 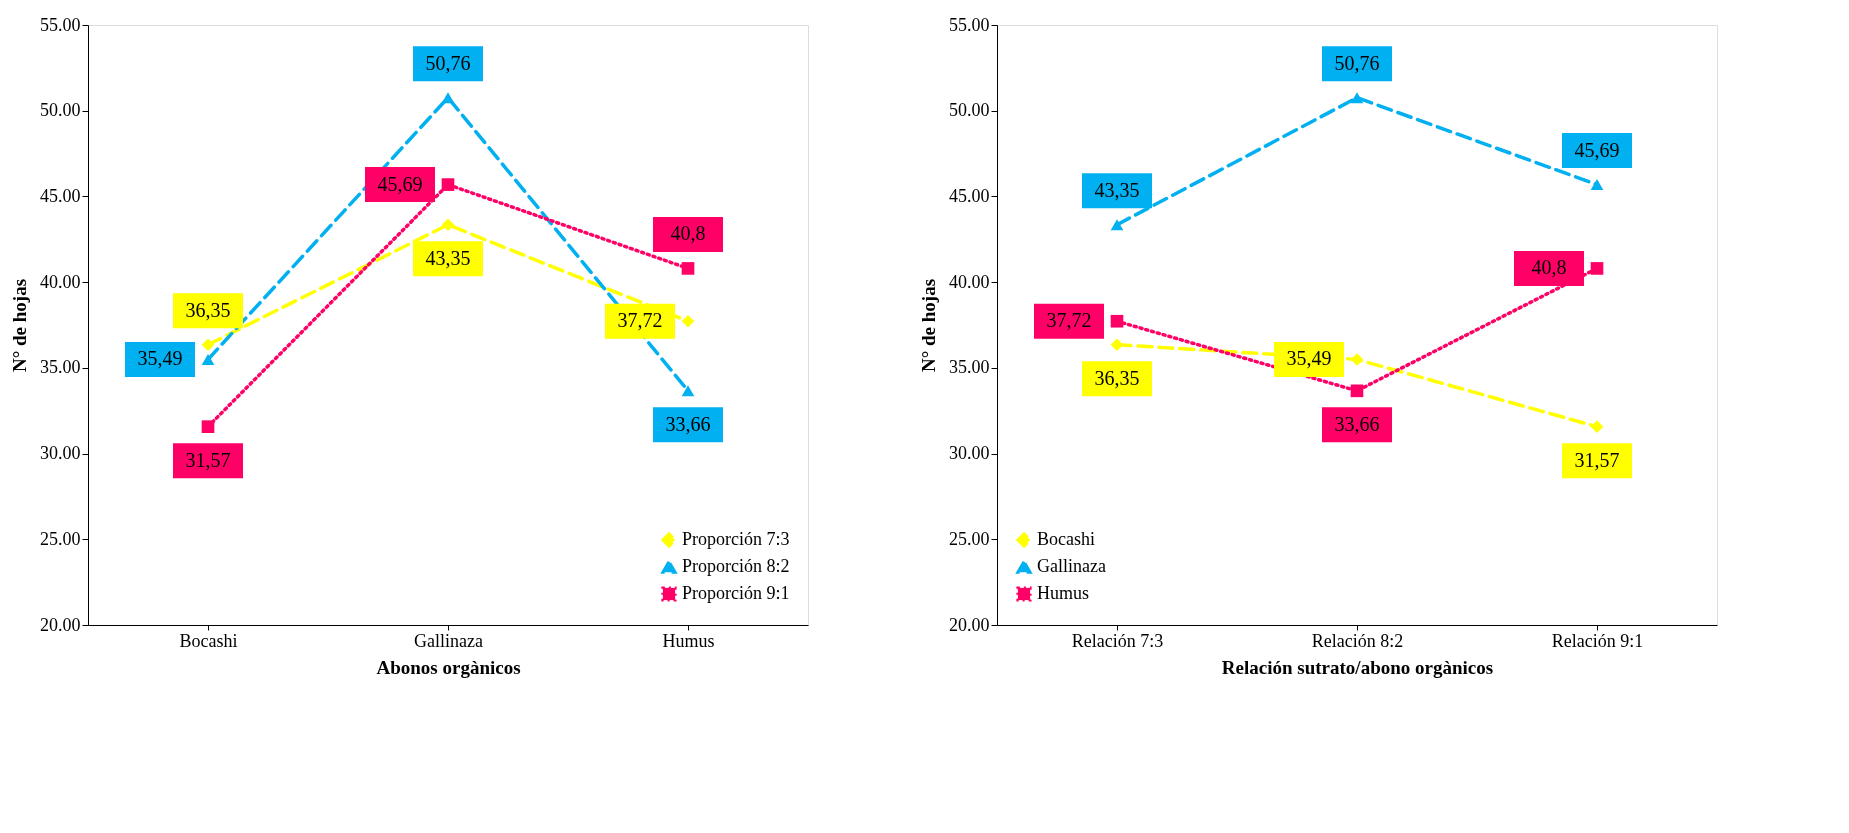 What do you see at coordinates (1117, 640) in the screenshot?
I see `x-tick-label: Relación 7:3` at bounding box center [1117, 640].